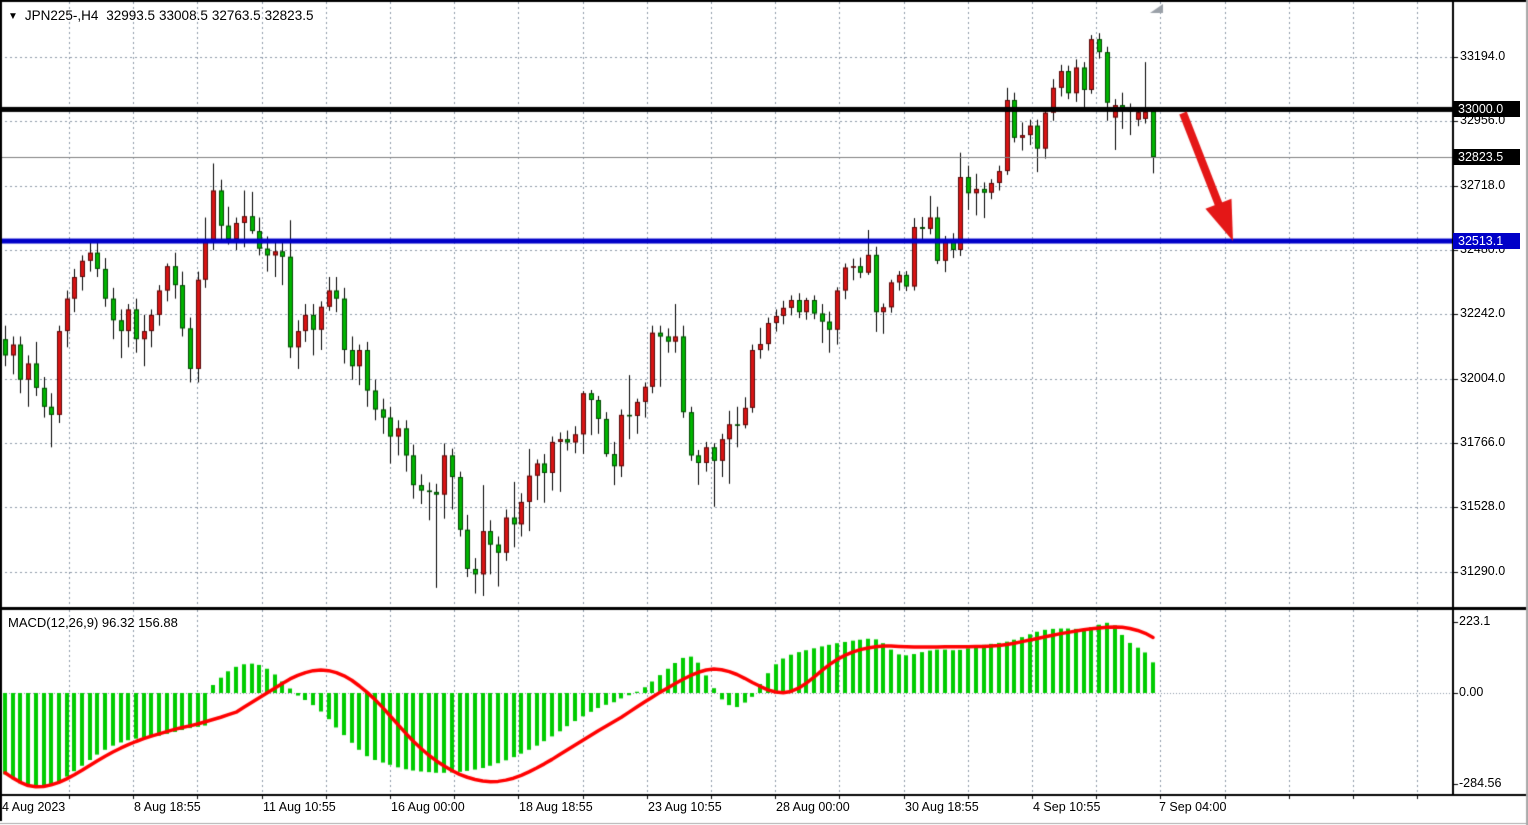 Image resolution: width=1528 pixels, height=825 pixels. What do you see at coordinates (1486, 109) in the screenshot?
I see `price-level-badge: 33000.0` at bounding box center [1486, 109].